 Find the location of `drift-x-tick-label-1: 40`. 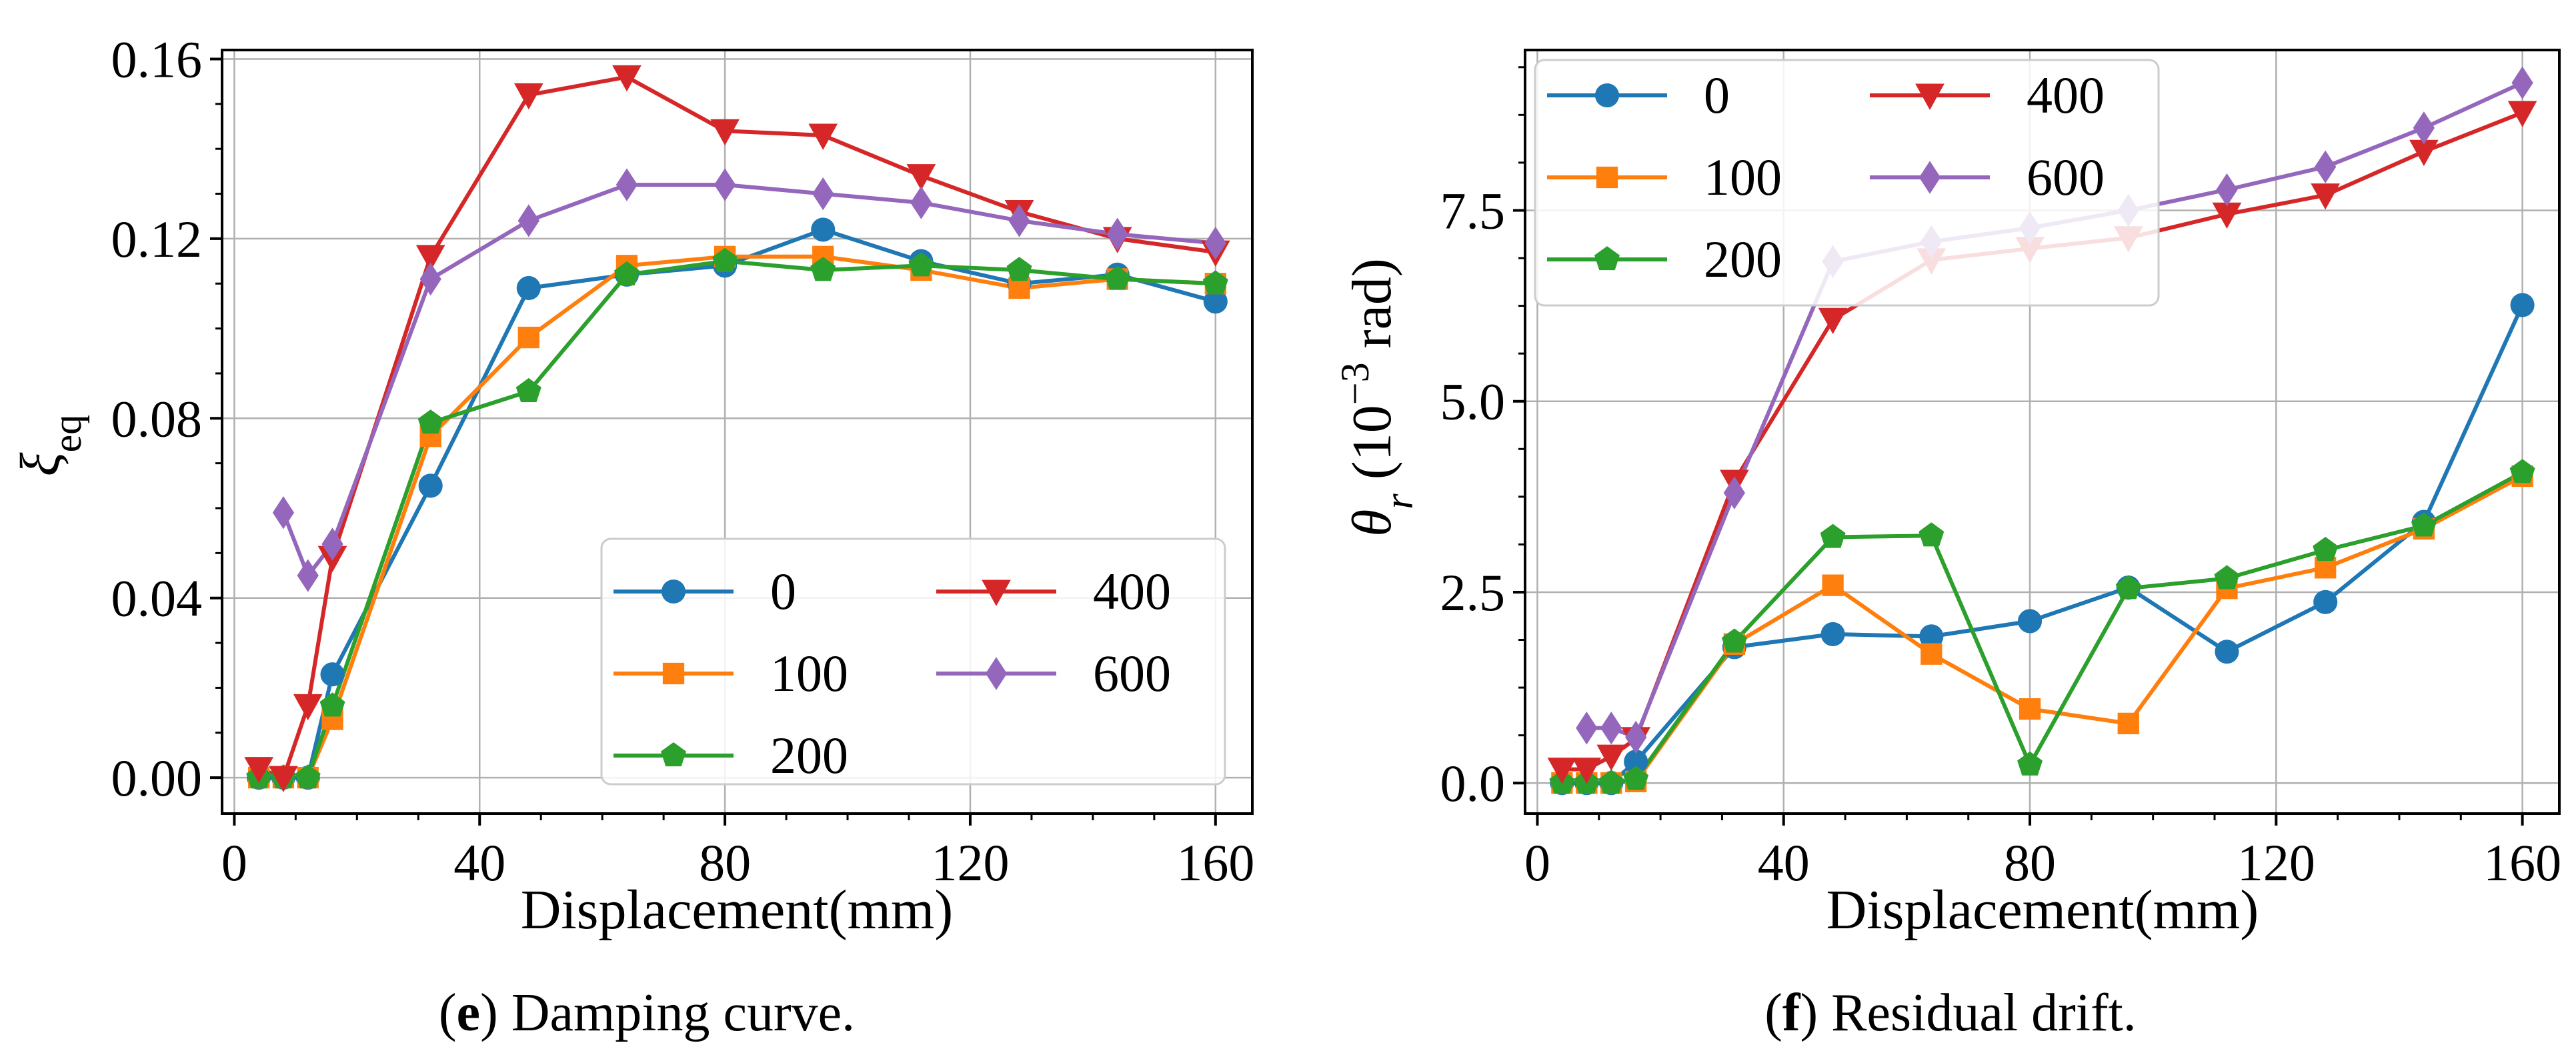

drift-x-tick-label-1: 40 is located at coordinates (1784, 863).